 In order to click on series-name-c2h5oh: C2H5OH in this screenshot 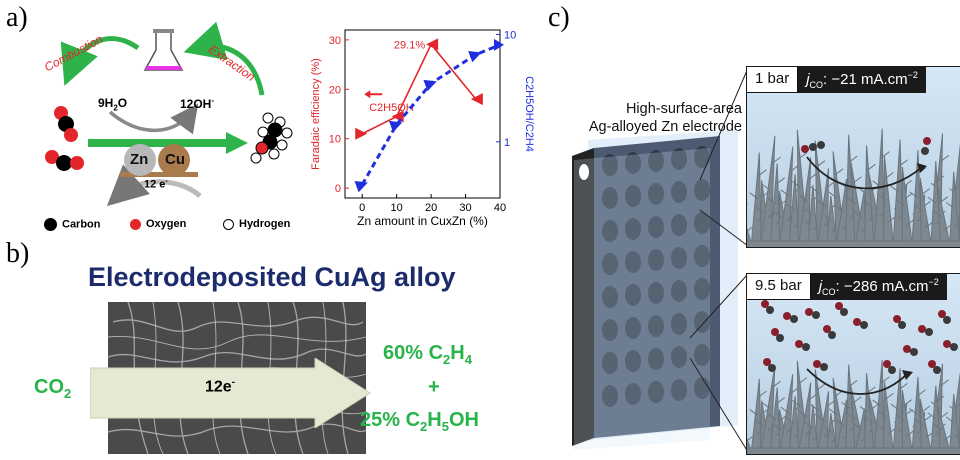, I will do `click(391, 108)`.